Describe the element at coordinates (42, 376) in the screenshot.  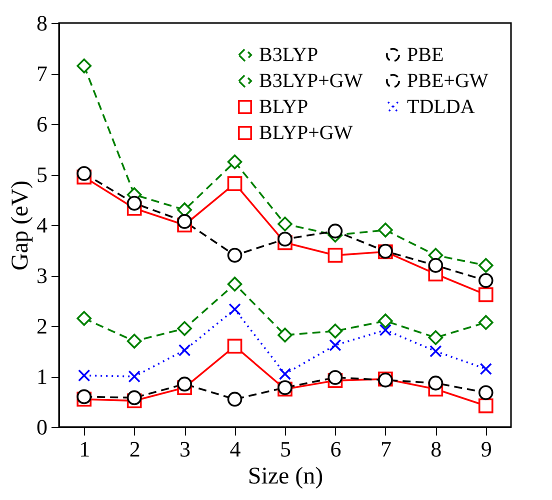
I see `y-tick-label: 1` at that location.